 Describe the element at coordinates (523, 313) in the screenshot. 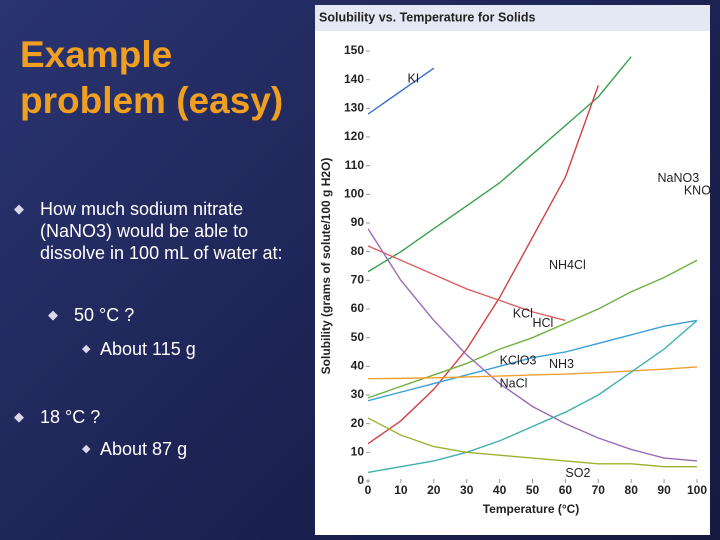

I see `series-label: KCl` at that location.